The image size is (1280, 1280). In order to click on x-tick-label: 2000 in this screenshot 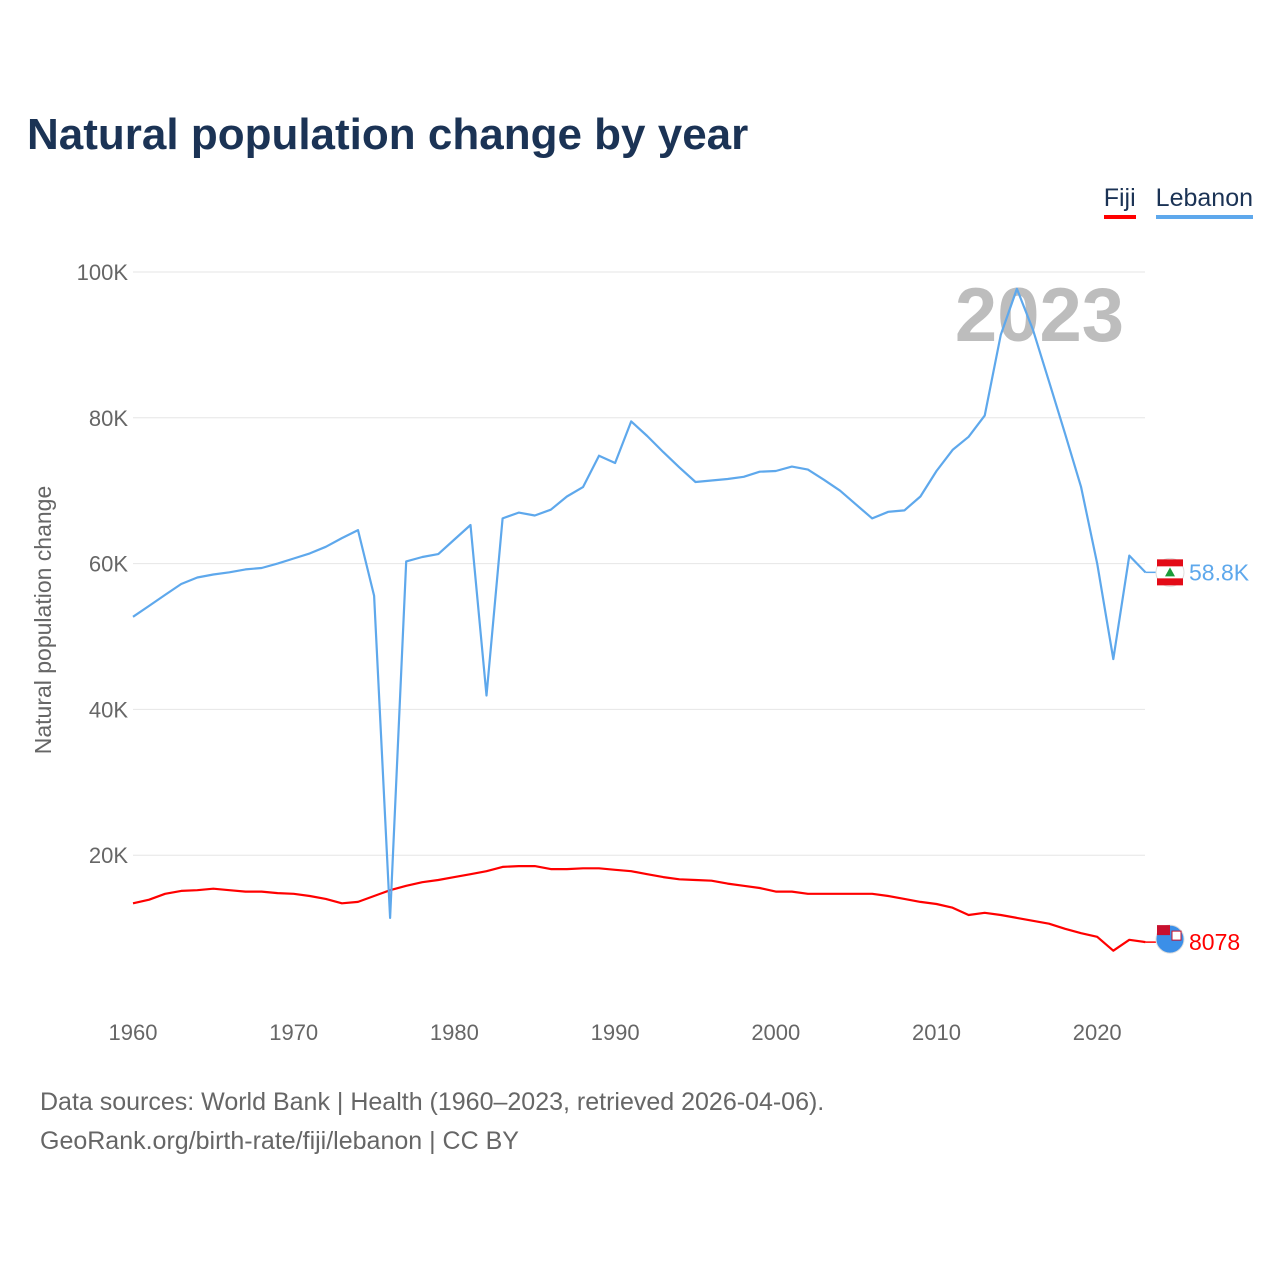, I will do `click(775, 1032)`.